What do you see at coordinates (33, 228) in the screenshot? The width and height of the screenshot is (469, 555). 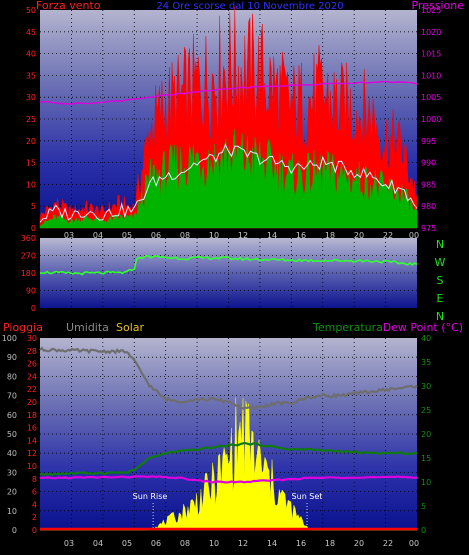 I see `wind-y-tick-label: 0` at bounding box center [33, 228].